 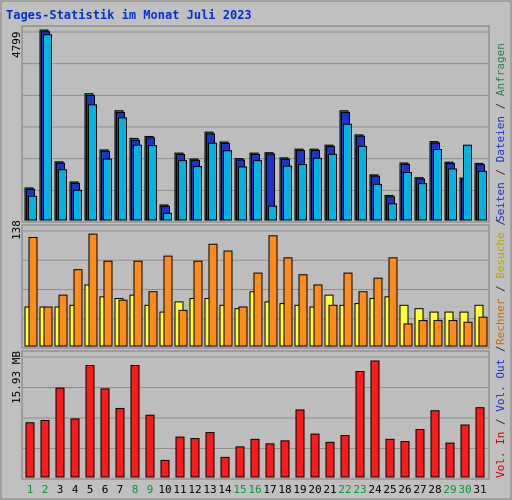 I want to click on x-tick-label-day-8: 8, so click(x=135, y=489).